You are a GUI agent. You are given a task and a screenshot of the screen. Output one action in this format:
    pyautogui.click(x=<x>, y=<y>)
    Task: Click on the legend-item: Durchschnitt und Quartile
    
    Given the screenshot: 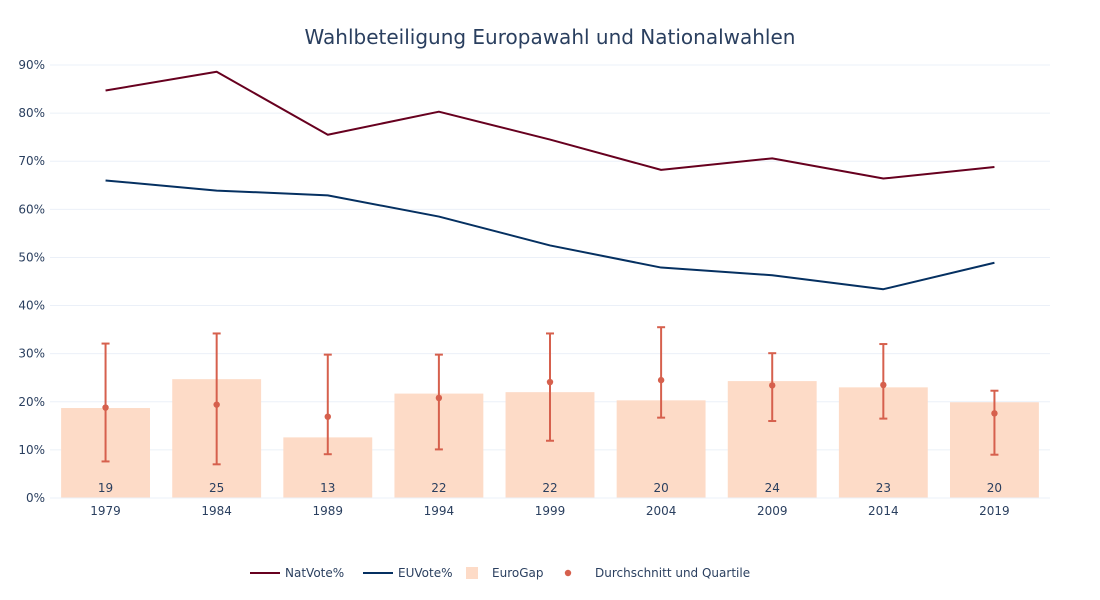 What is the action you would take?
    pyautogui.click(x=657, y=573)
    